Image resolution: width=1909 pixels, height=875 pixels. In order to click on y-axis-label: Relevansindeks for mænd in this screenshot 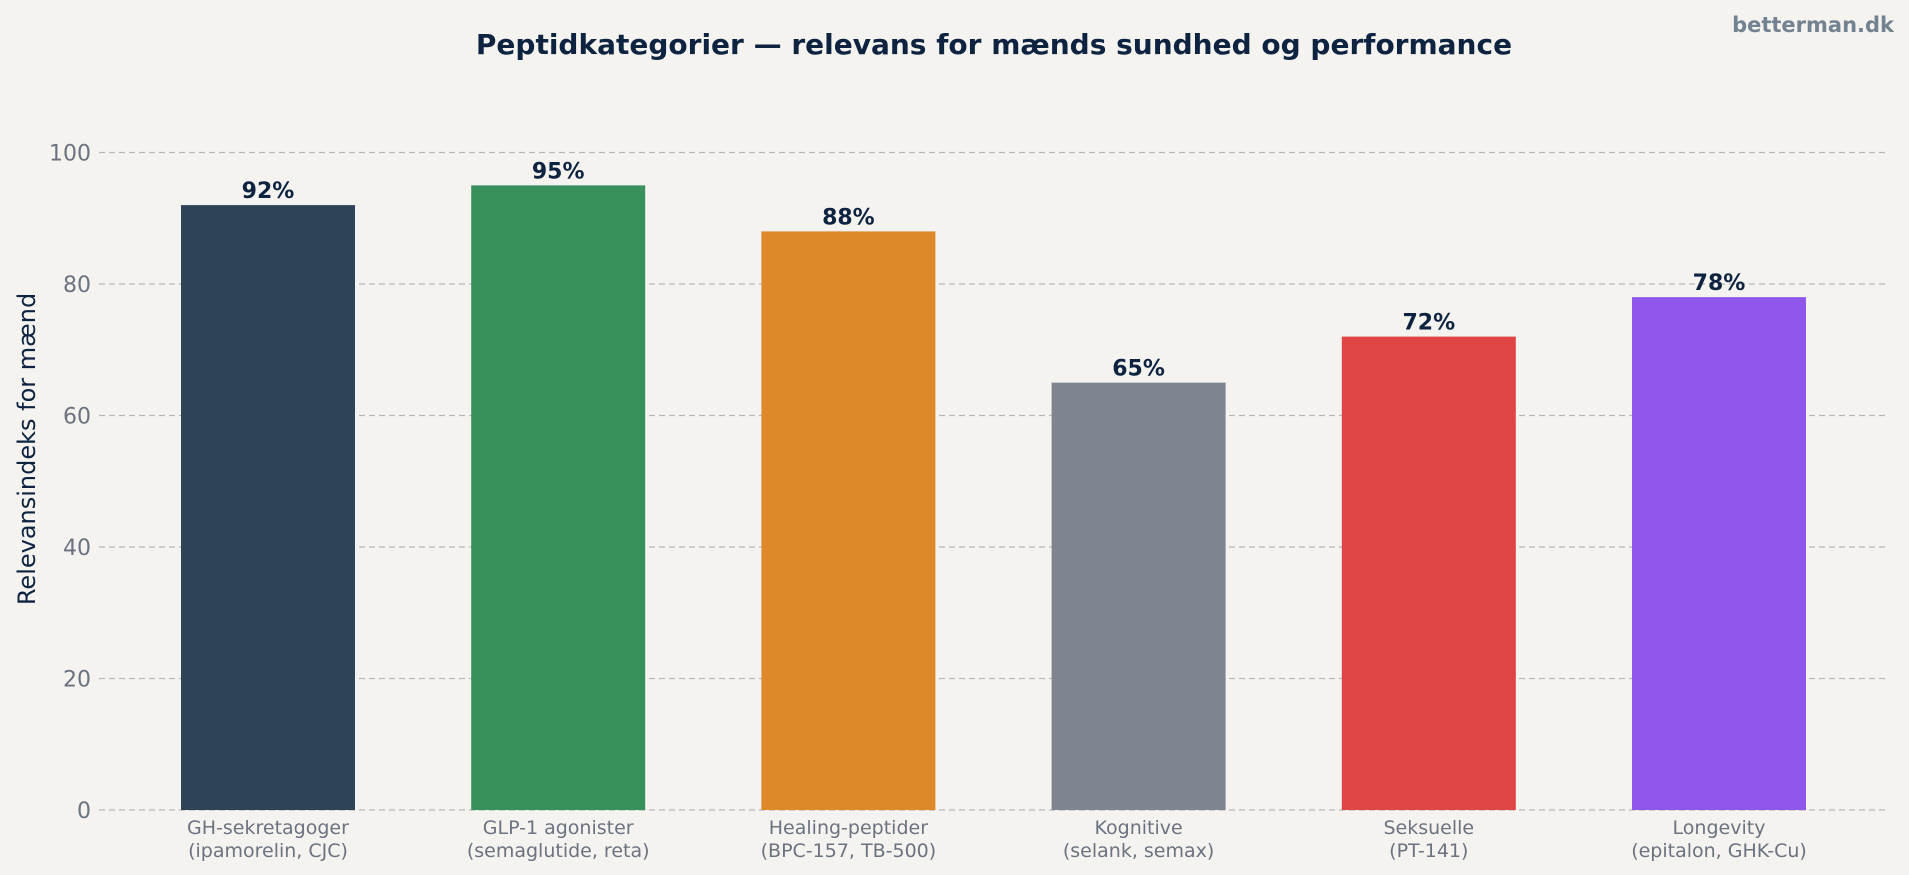, I will do `click(27, 449)`.